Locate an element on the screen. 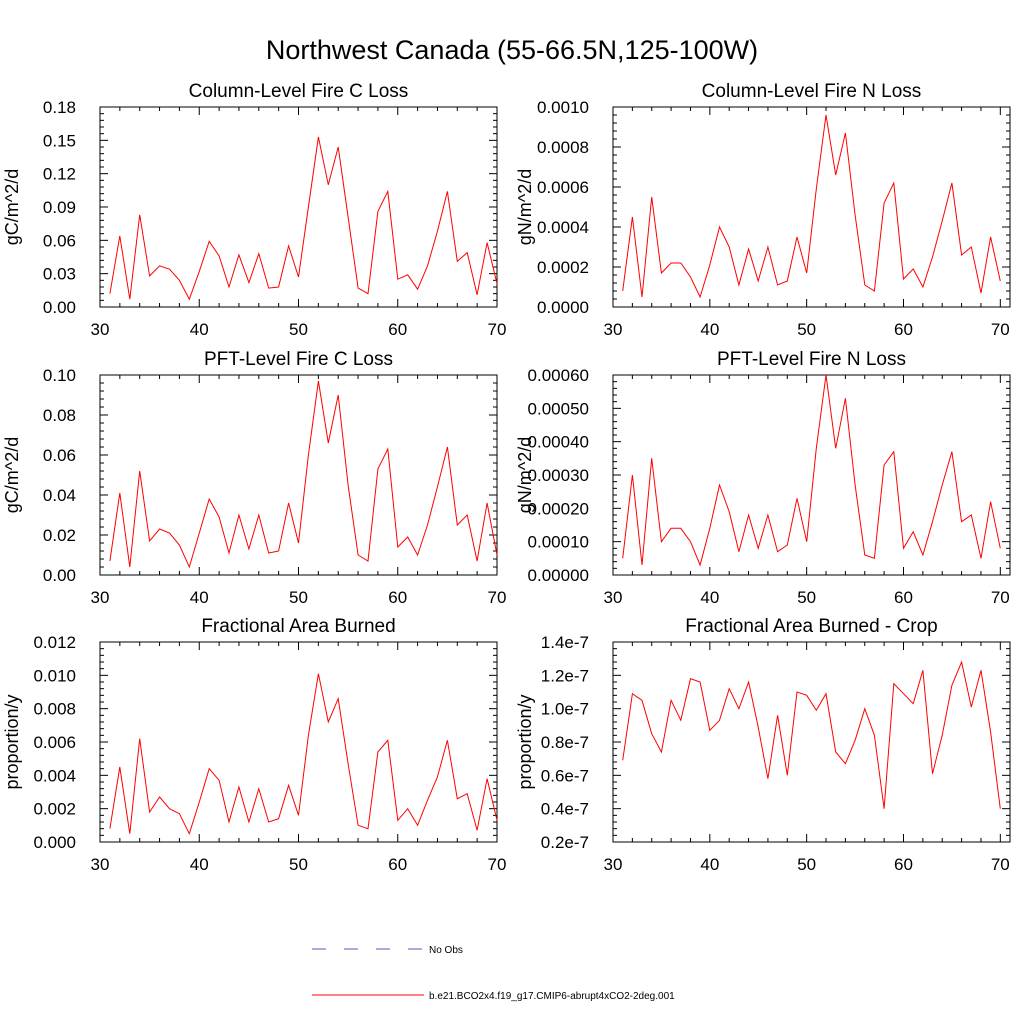  y-tick-label: 0.0010 is located at coordinates (563, 107).